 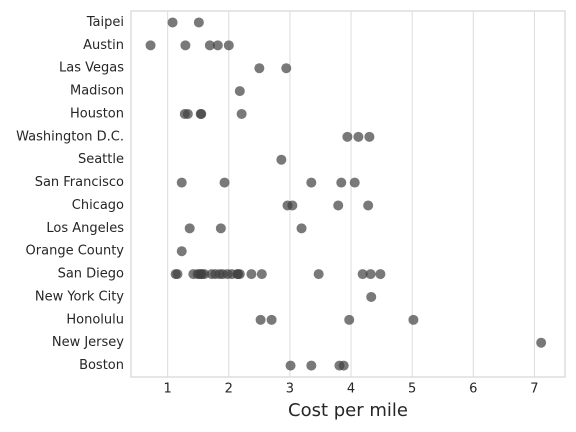 What do you see at coordinates (75, 251) in the screenshot?
I see `y-tick-label: Orange County` at bounding box center [75, 251].